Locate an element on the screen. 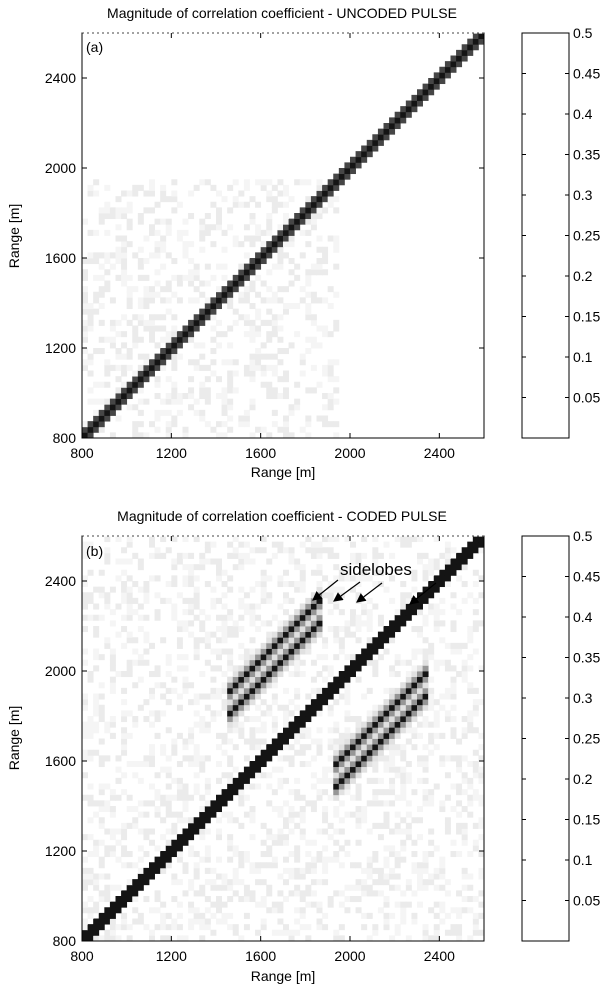 This screenshot has height=994, width=610. colorbar-label: 0.45 is located at coordinates (586, 74).